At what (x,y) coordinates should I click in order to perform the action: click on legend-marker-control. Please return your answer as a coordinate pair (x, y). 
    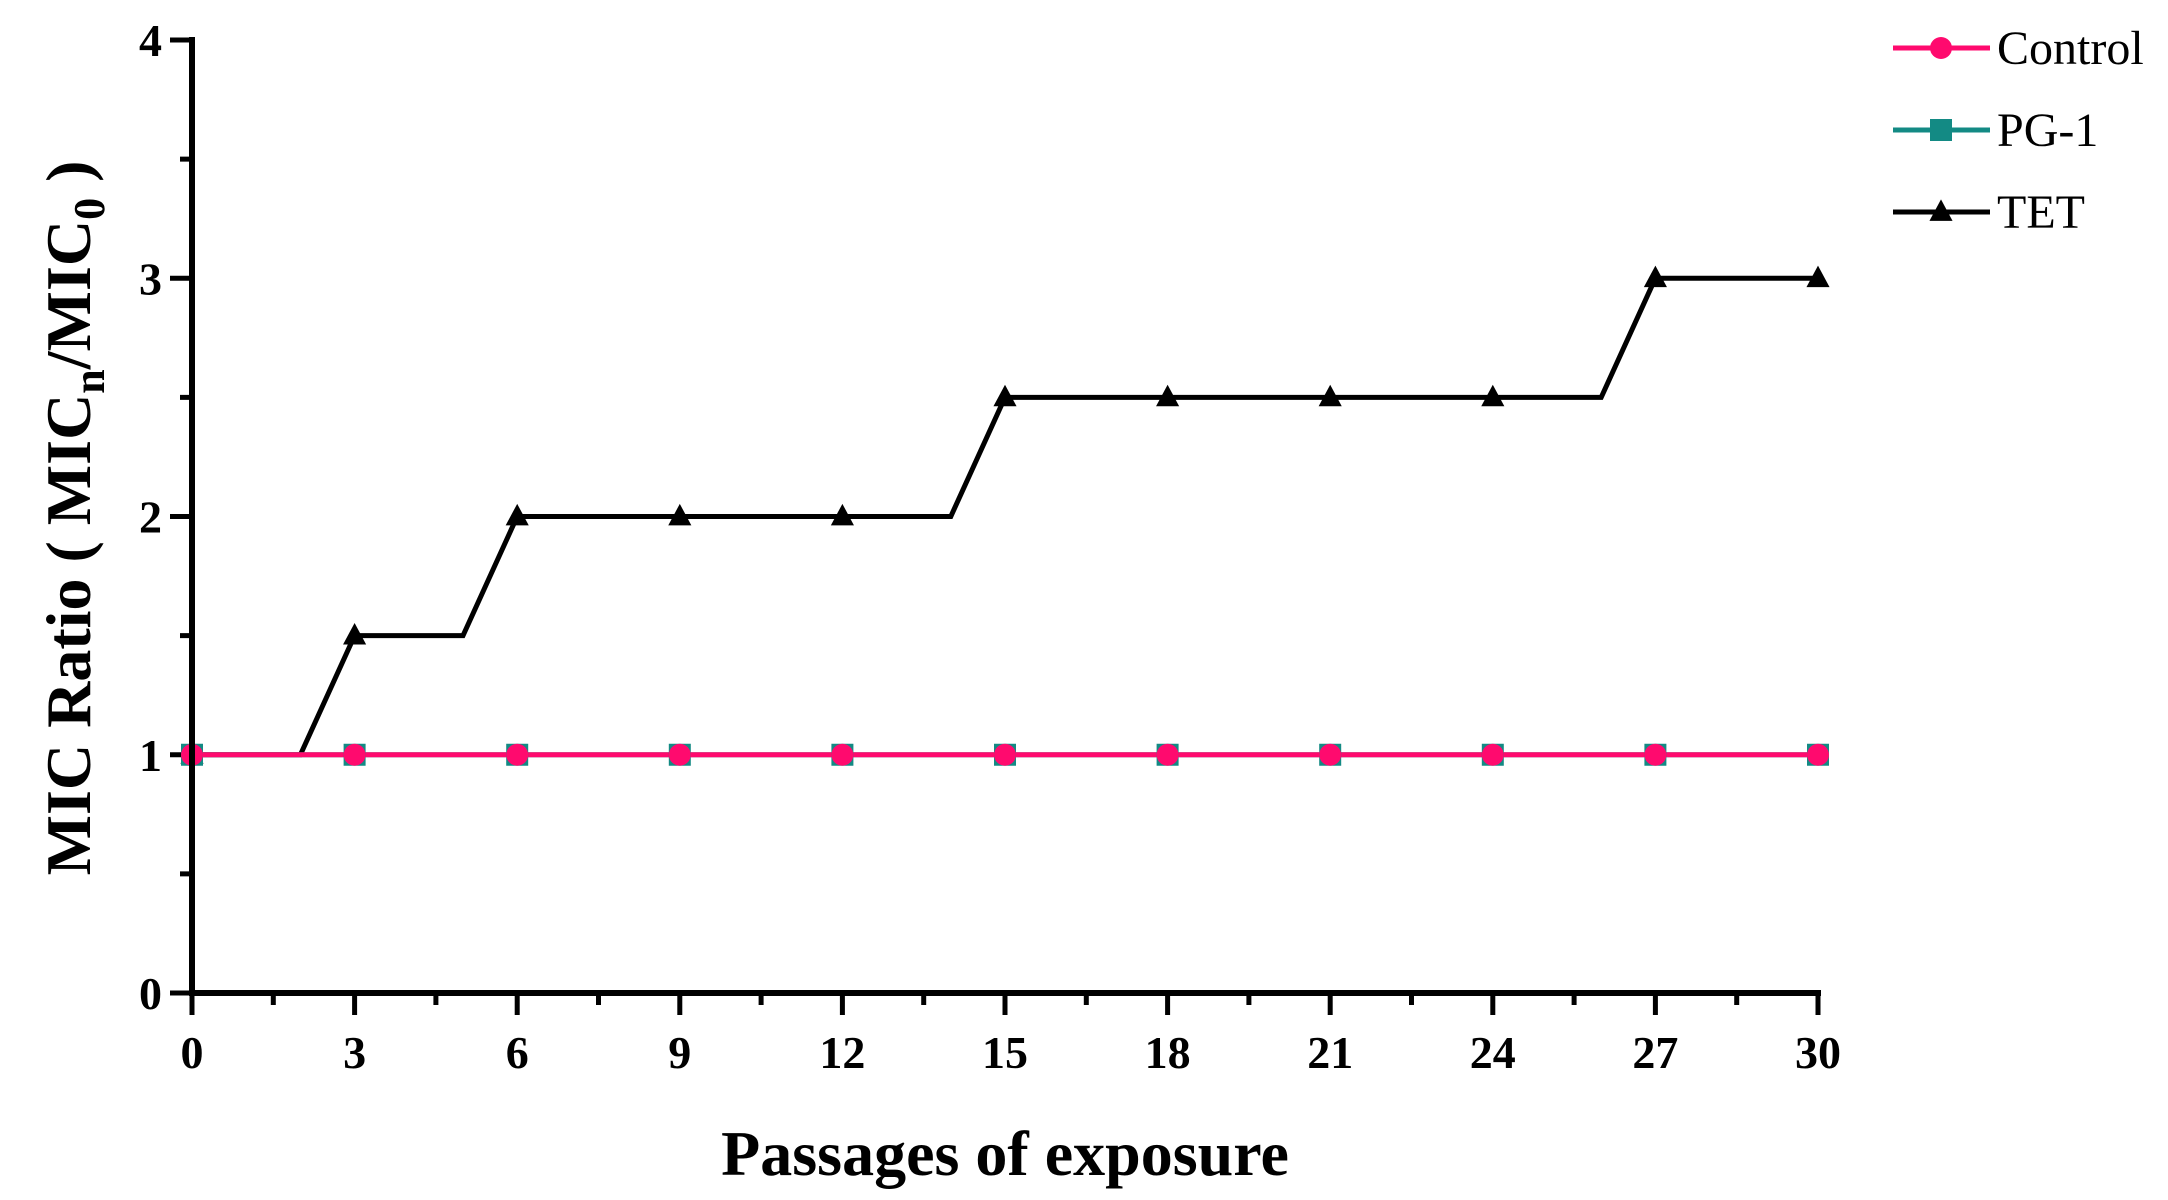
    Looking at the image, I should click on (1941, 48).